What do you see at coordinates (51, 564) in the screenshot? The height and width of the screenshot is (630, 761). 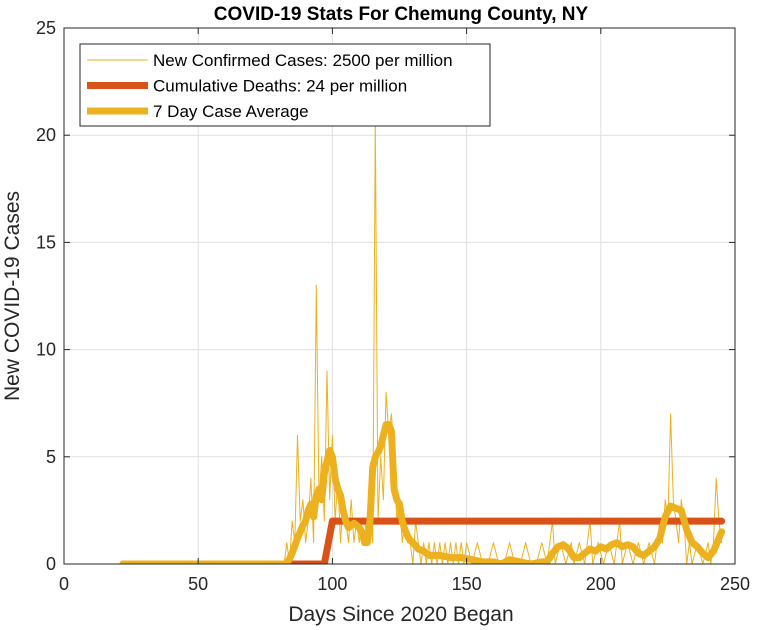 I see `y-tick-label: 0` at bounding box center [51, 564].